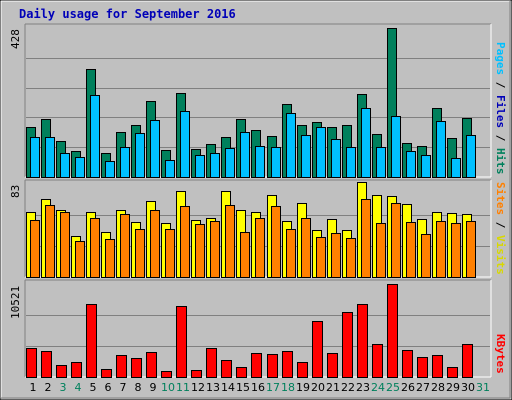 This screenshot has height=400, width=512. What do you see at coordinates (438, 387) in the screenshot?
I see `x-label-day-28: 28` at bounding box center [438, 387].